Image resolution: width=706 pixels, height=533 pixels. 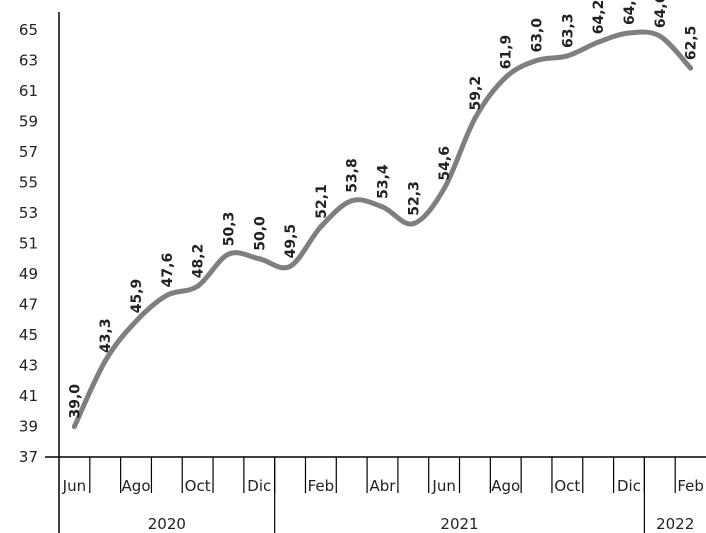 What do you see at coordinates (291, 241) in the screenshot?
I see `data-label: 49,5` at bounding box center [291, 241].